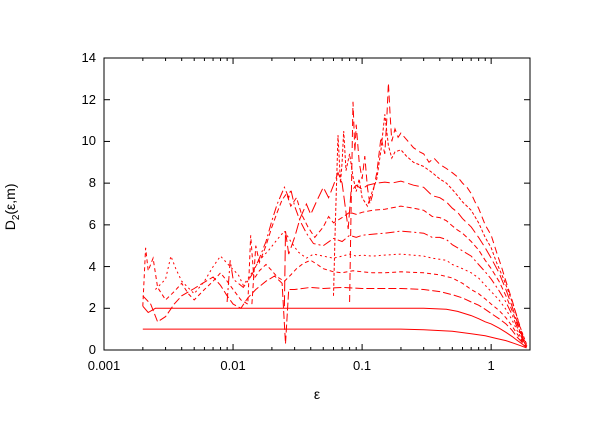 The width and height of the screenshot is (612, 432). I want to click on y-axis-label: D2(ε,m), so click(12, 207).